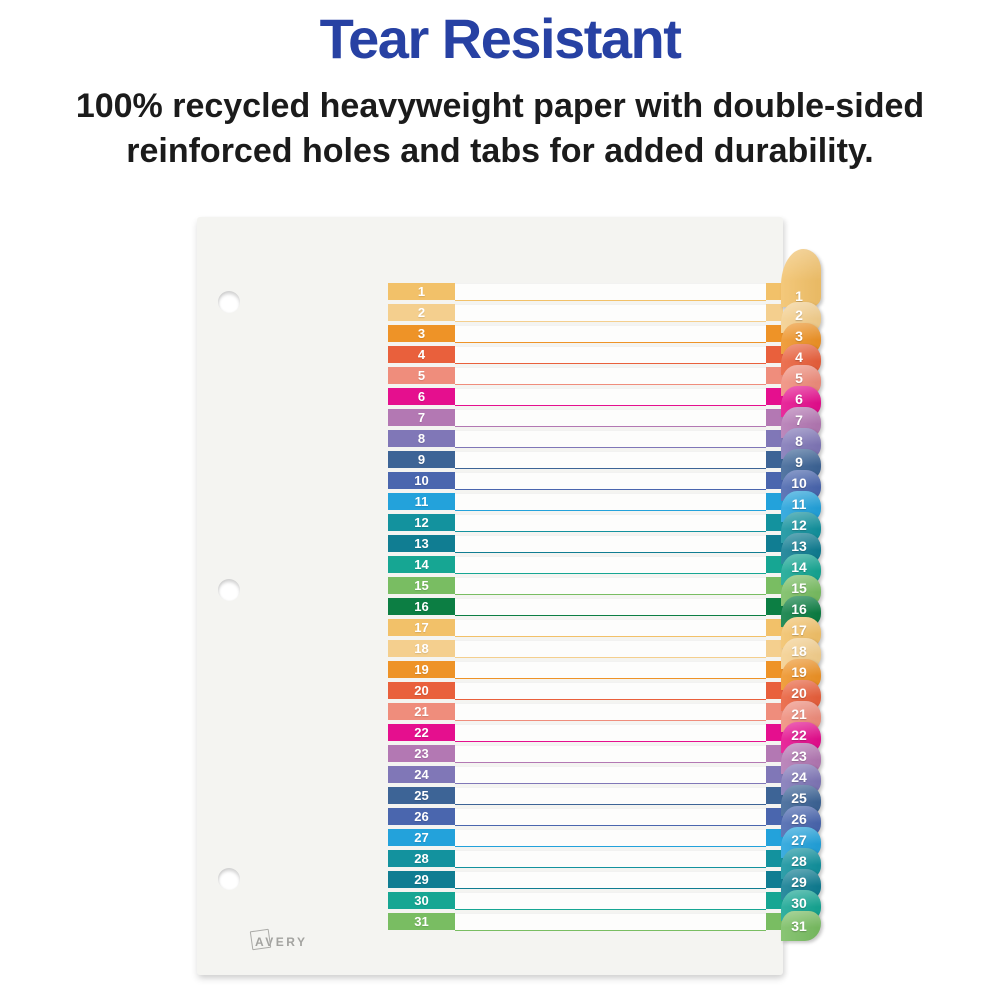 The width and height of the screenshot is (1000, 1000). I want to click on toc-row: 4, so click(585, 355).